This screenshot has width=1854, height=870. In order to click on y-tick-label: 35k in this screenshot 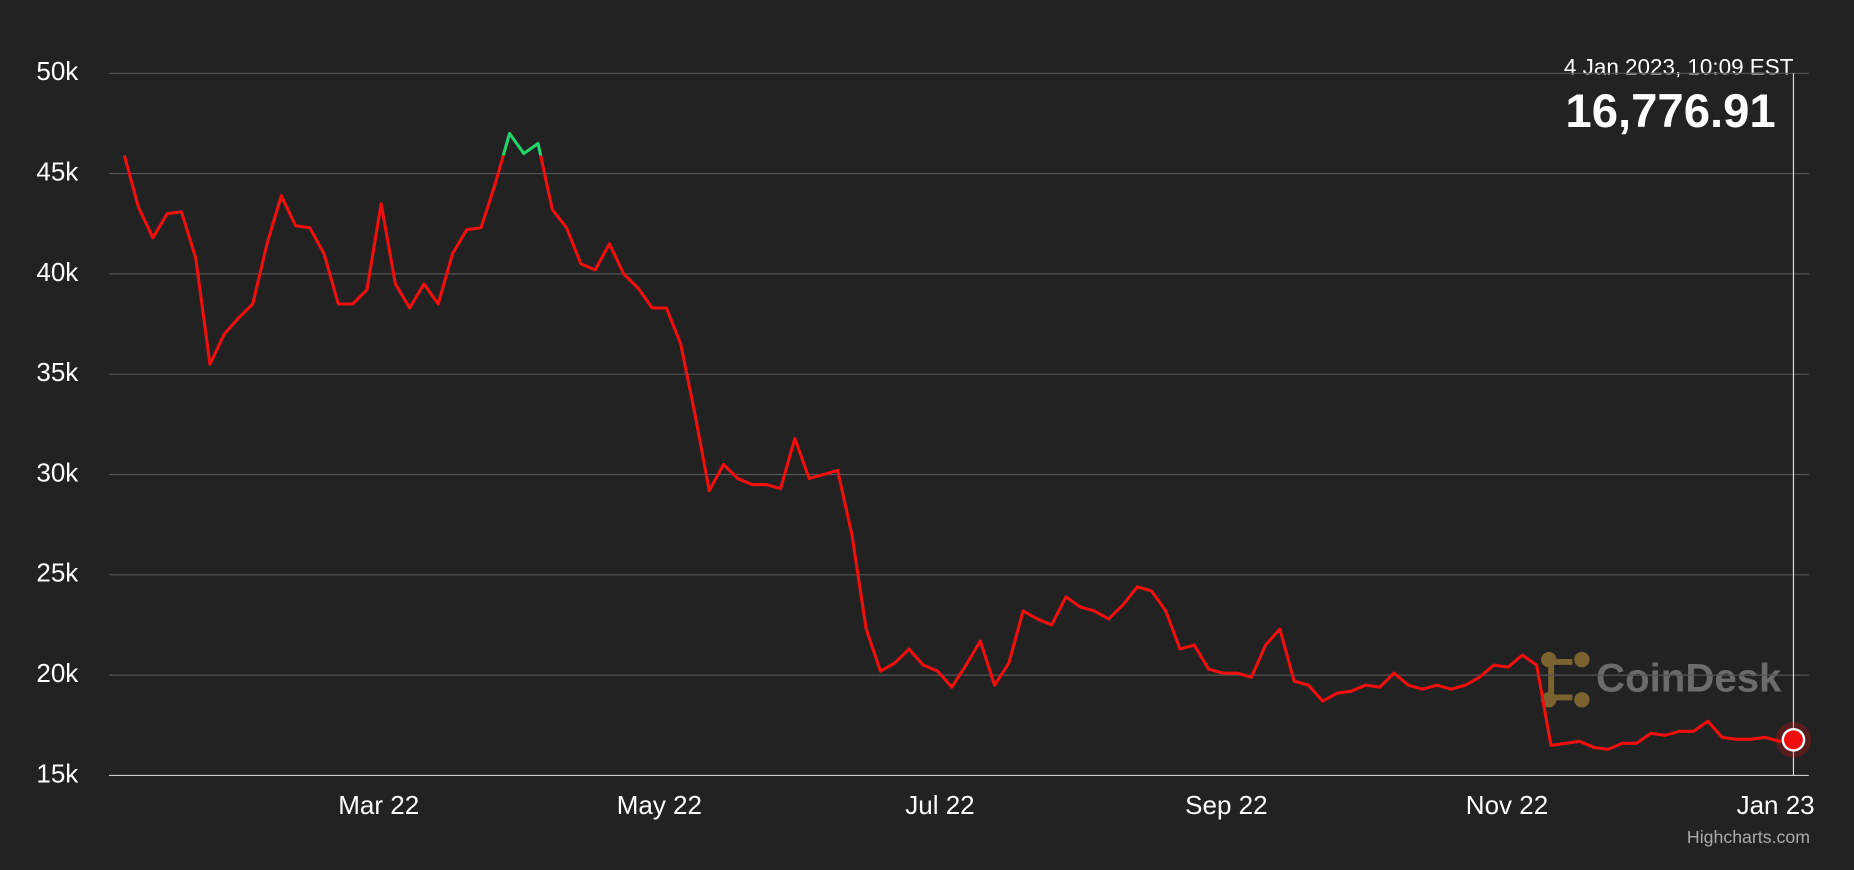, I will do `click(57, 372)`.